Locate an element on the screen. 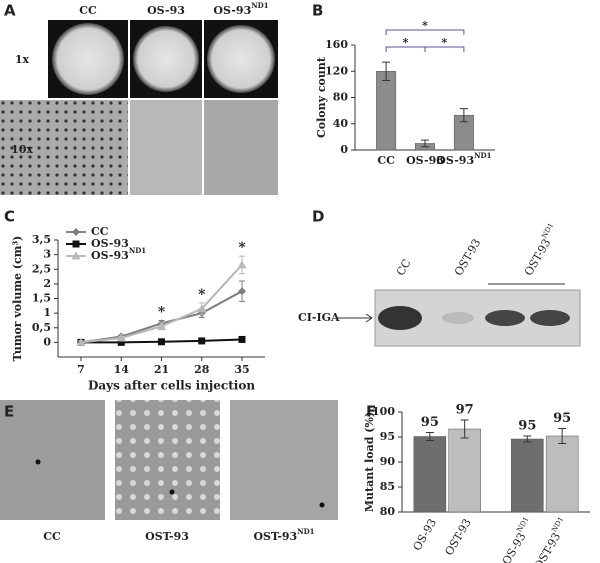  y-tick-label: 95 is located at coordinates (387, 436).